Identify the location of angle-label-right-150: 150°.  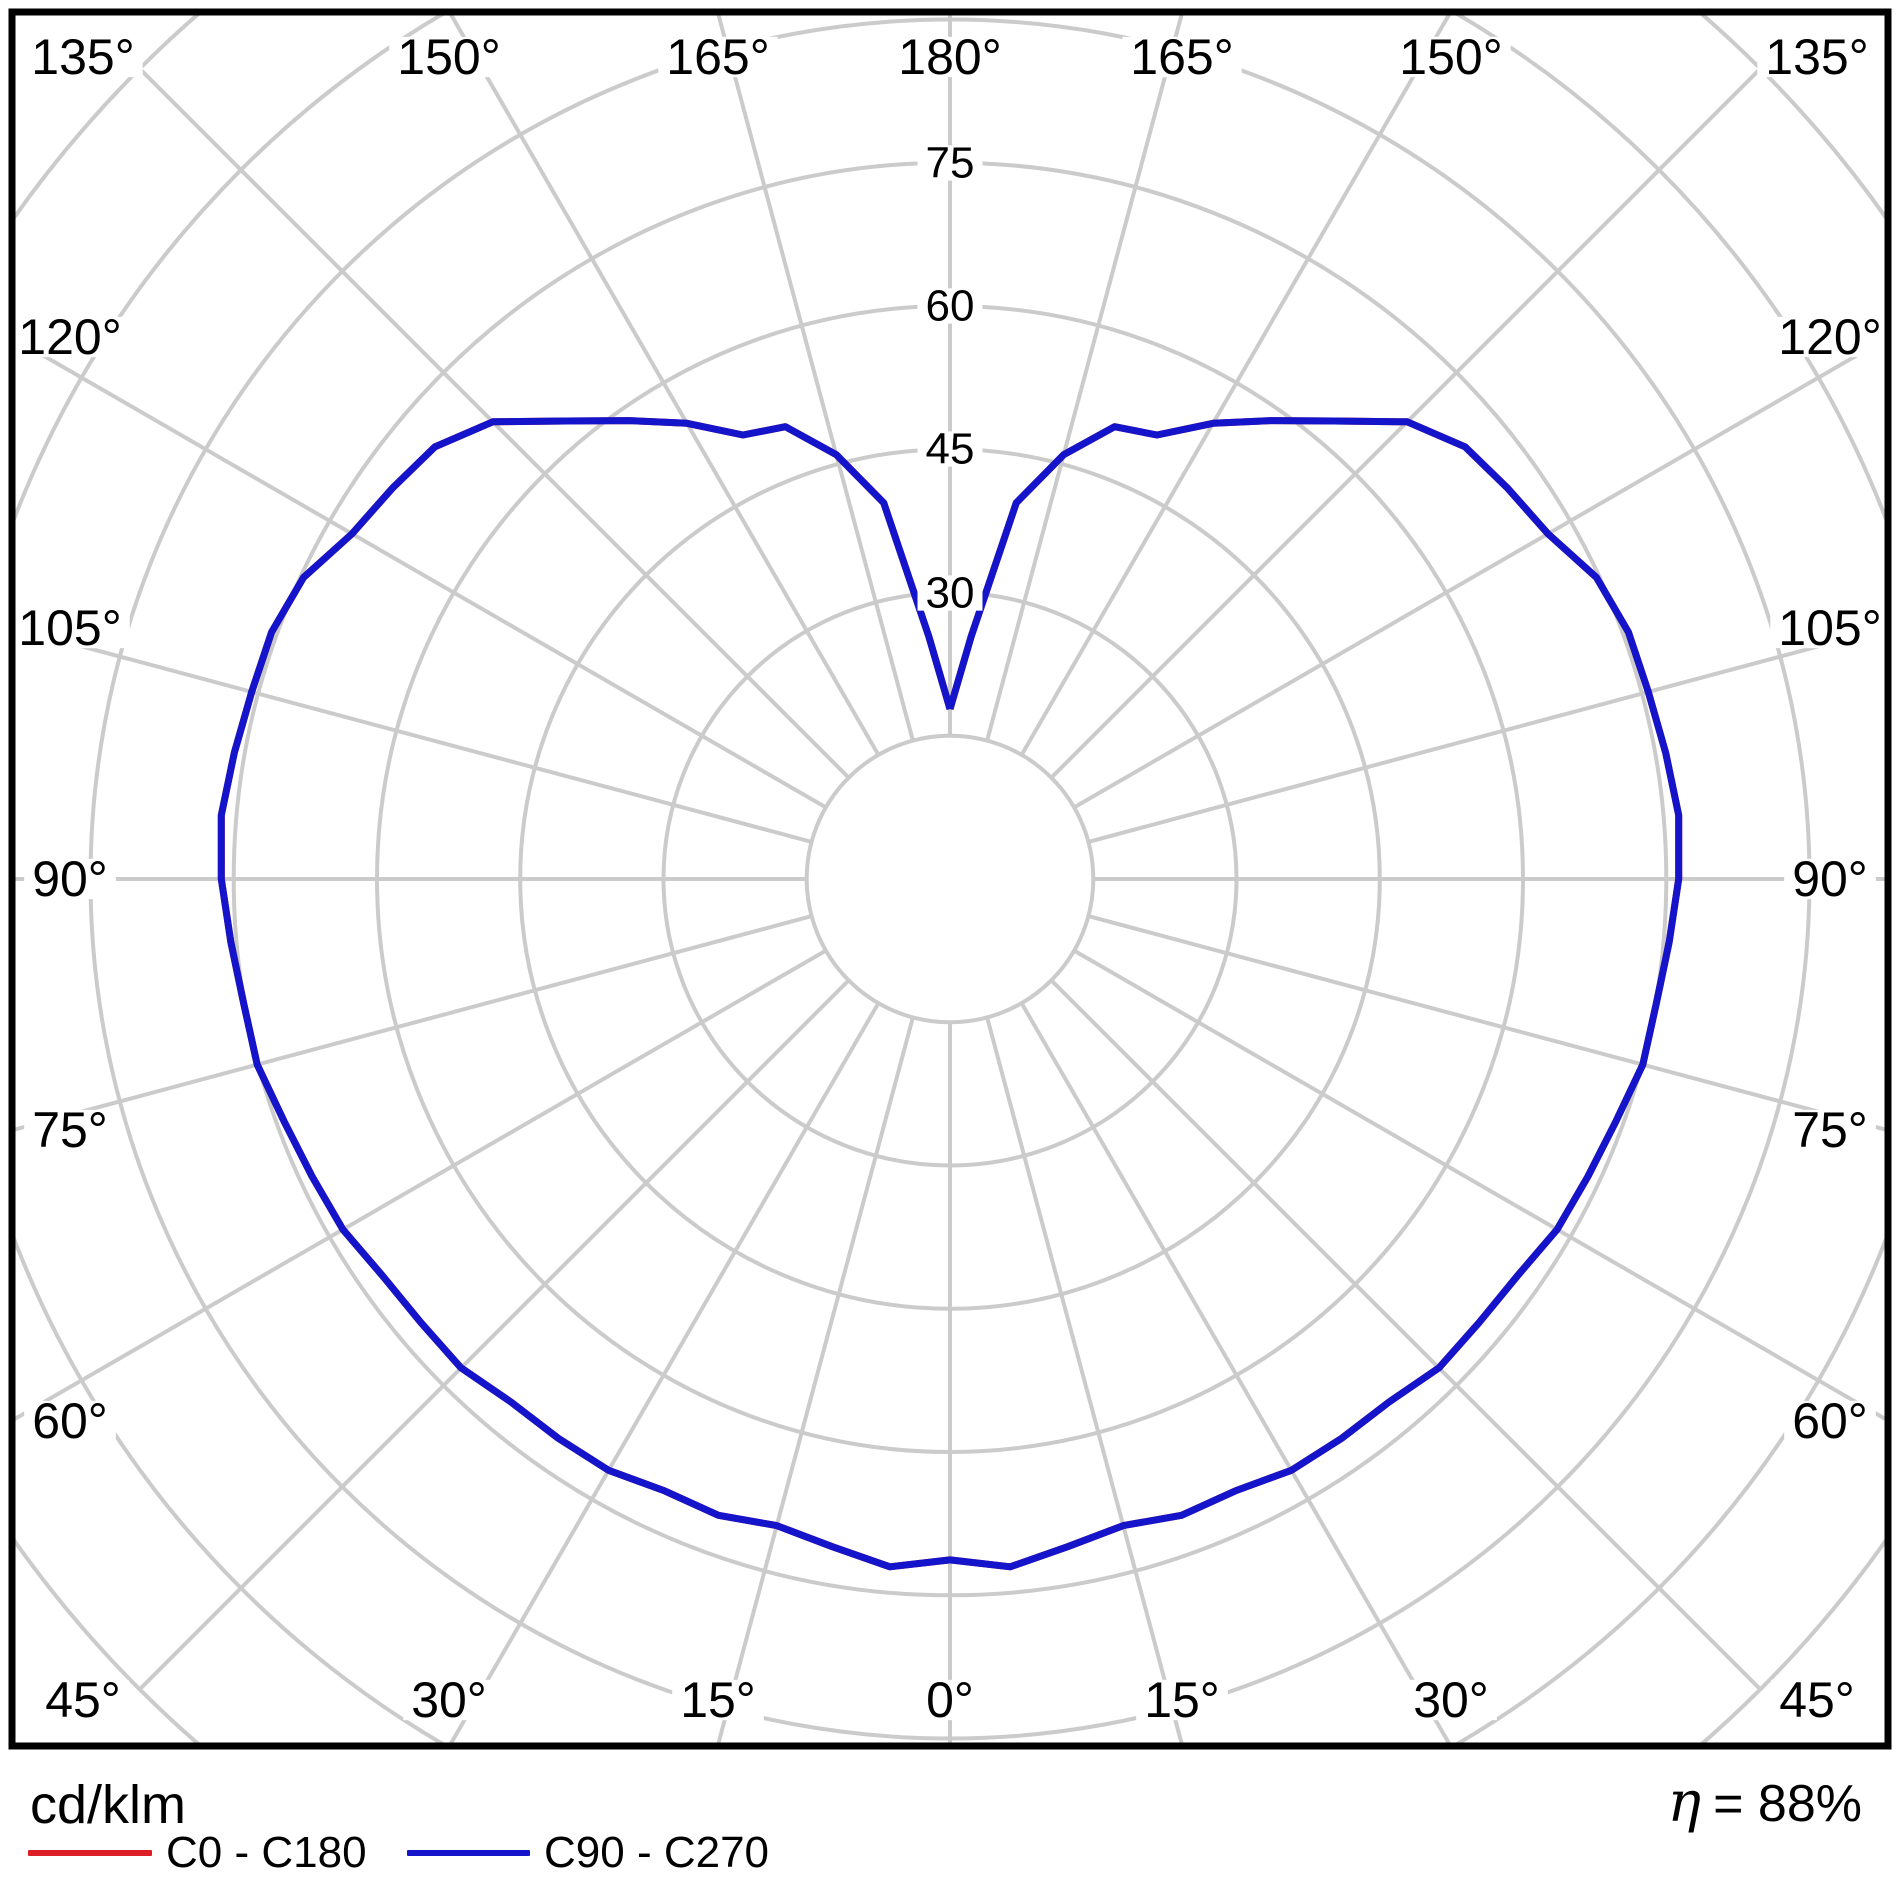
(1450, 57).